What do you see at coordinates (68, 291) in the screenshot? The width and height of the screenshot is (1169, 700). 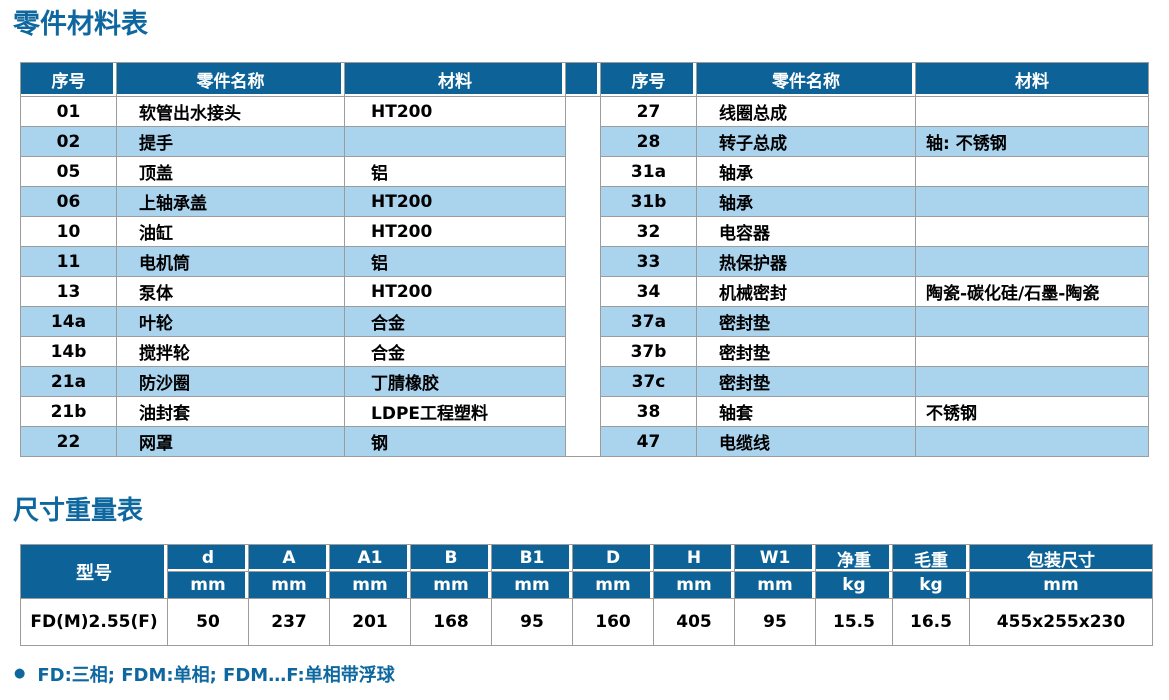 I see `part-number-cell: 13` at bounding box center [68, 291].